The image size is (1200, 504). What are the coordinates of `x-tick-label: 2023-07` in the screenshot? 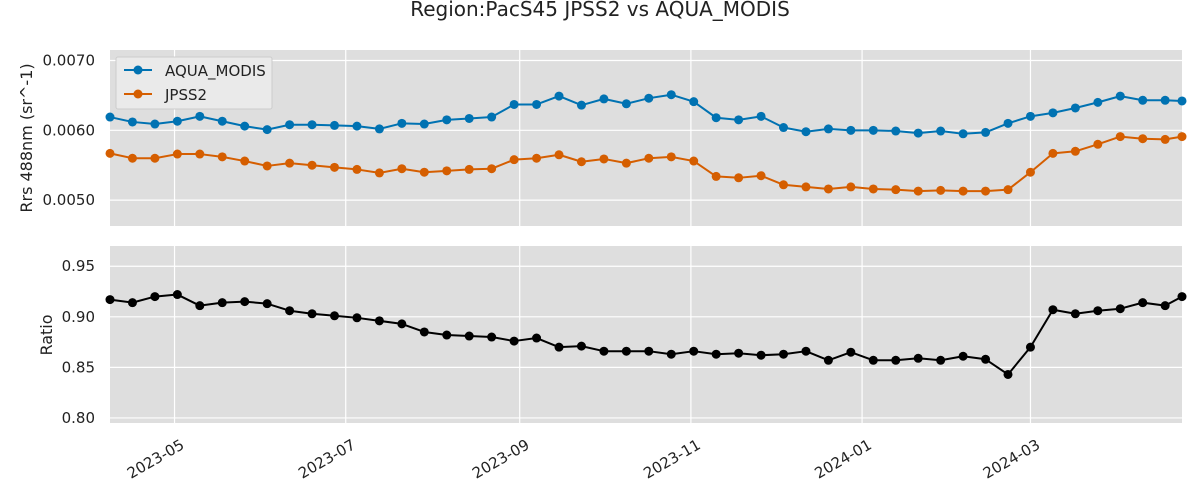 It's located at (326, 459).